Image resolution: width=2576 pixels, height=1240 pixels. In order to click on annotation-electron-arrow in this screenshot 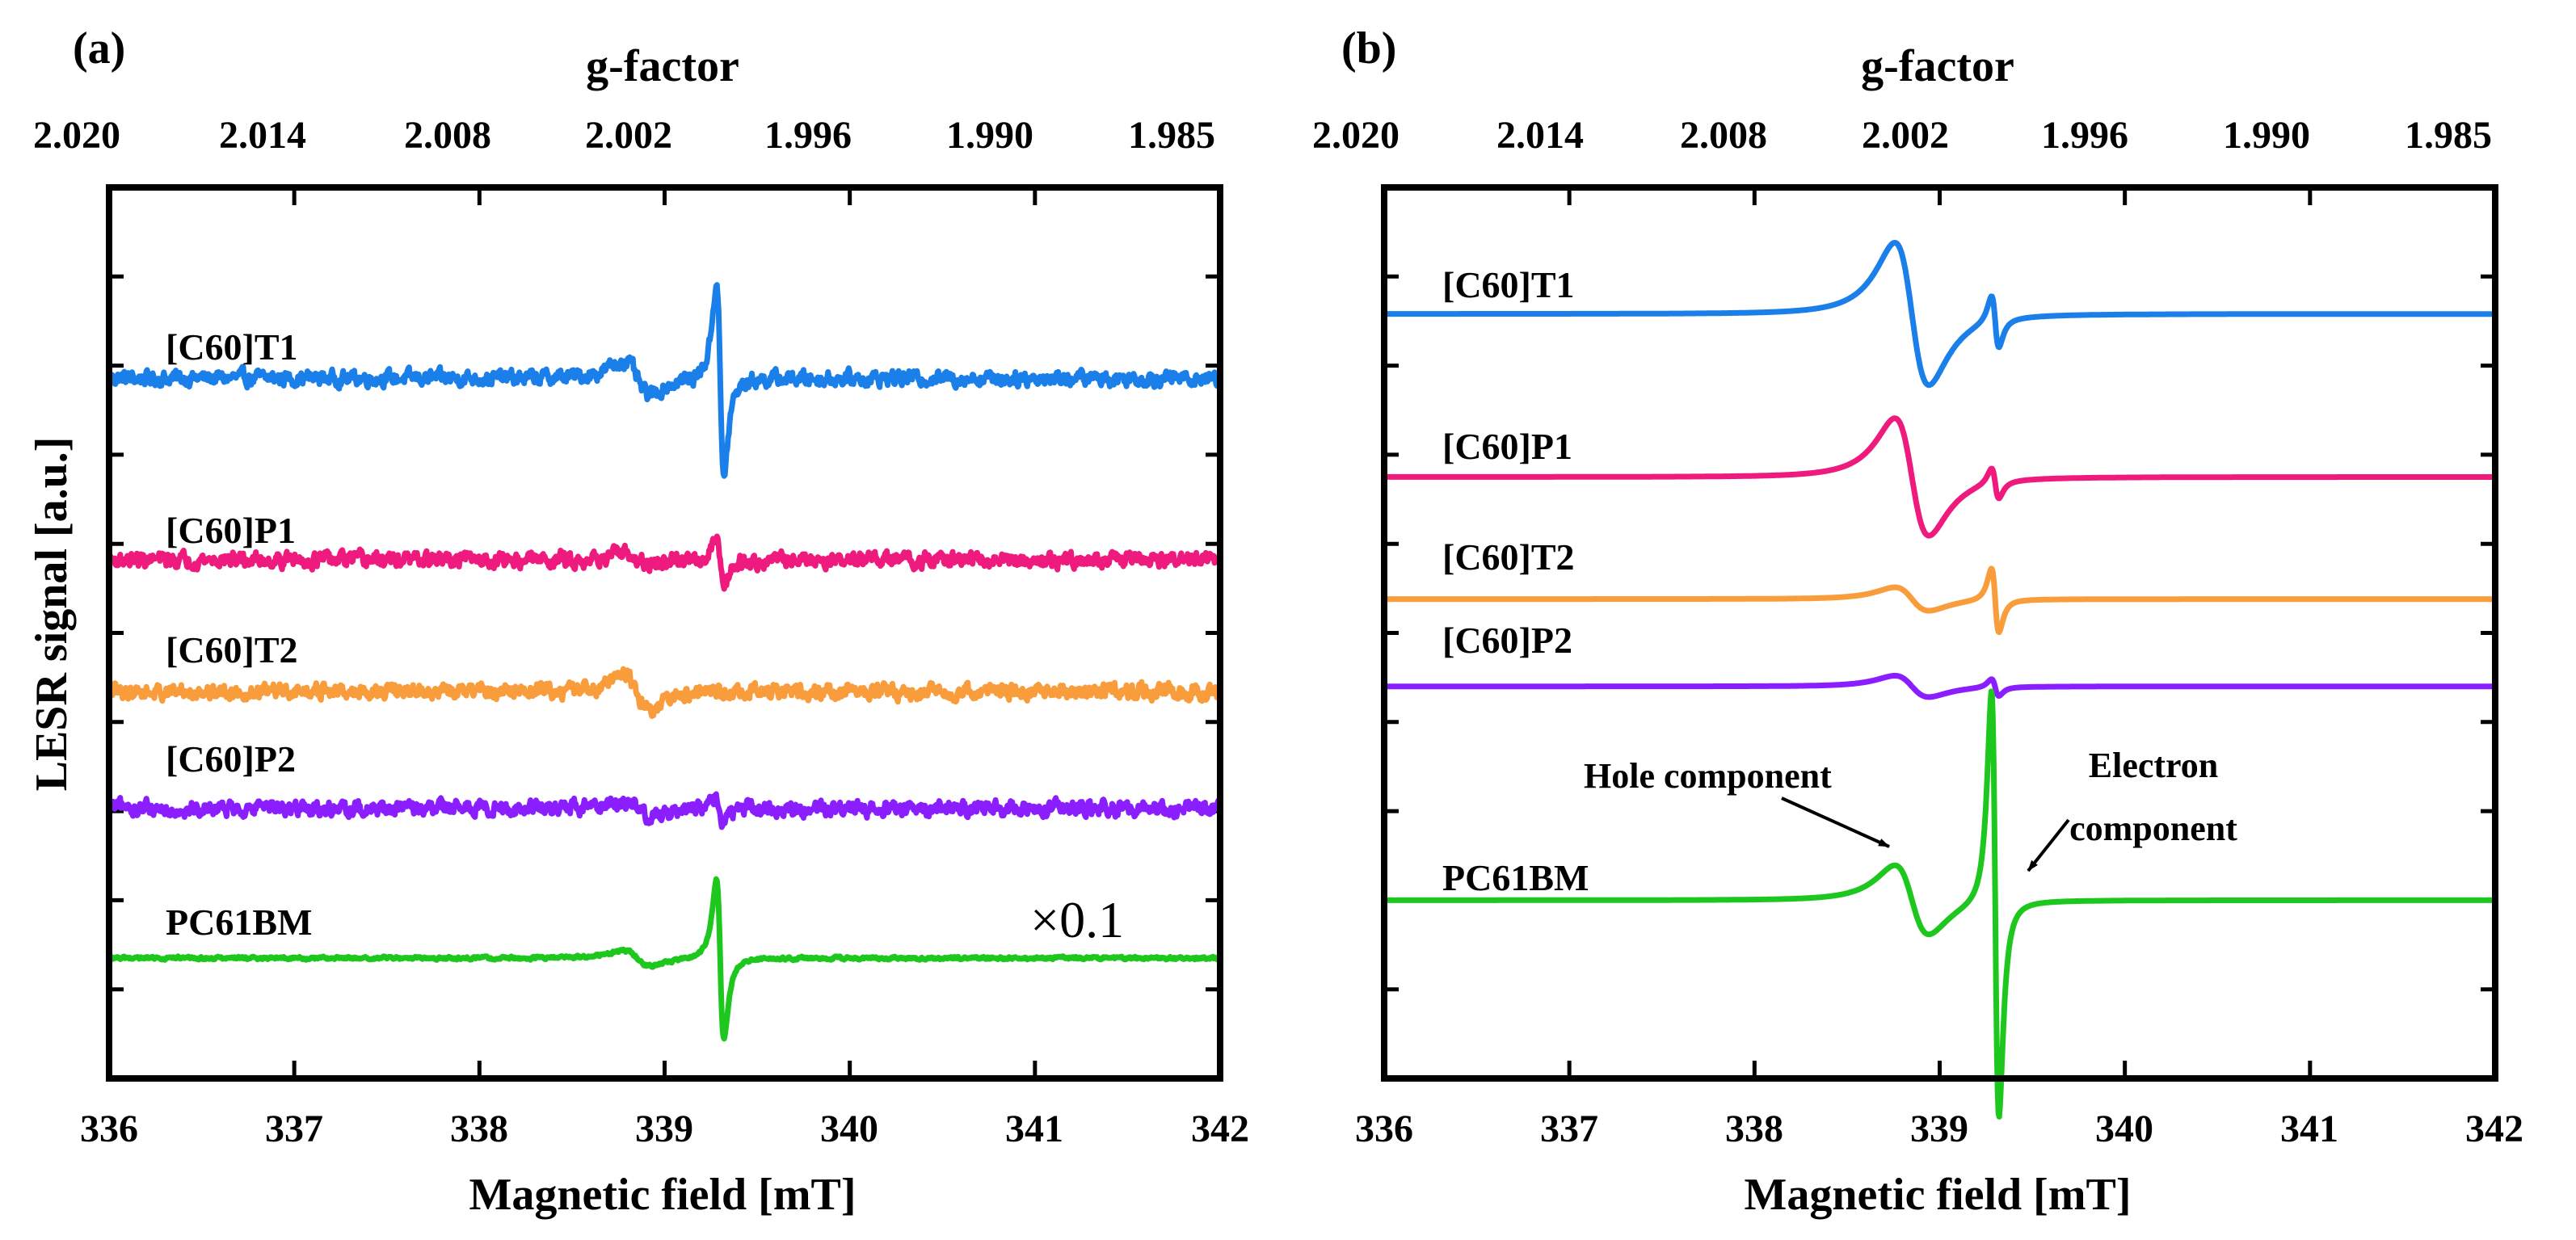, I will do `click(2048, 845)`.